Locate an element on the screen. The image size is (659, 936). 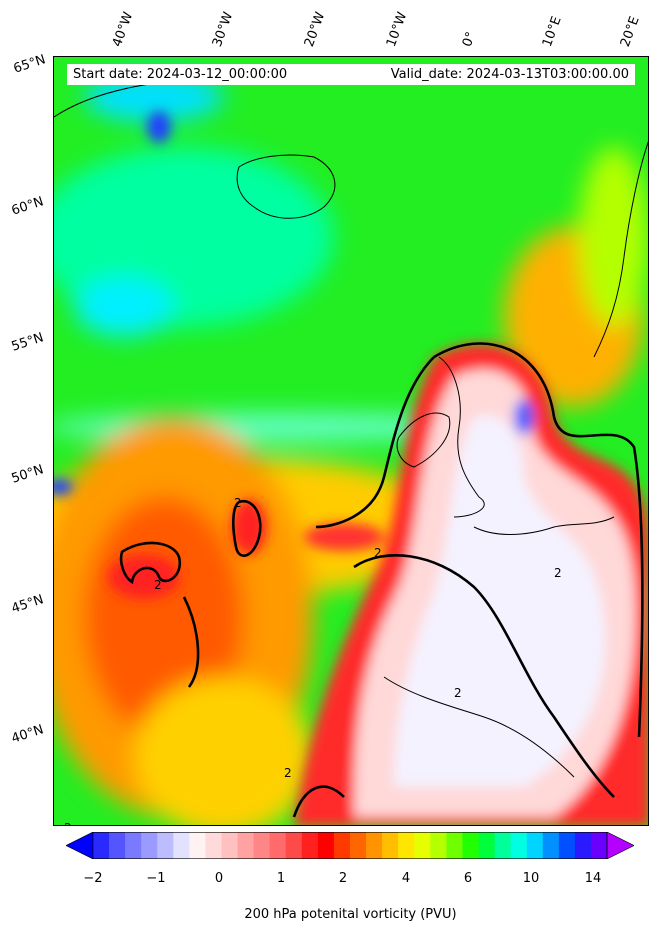
cutoff-west is located at coordinates (144, 577).